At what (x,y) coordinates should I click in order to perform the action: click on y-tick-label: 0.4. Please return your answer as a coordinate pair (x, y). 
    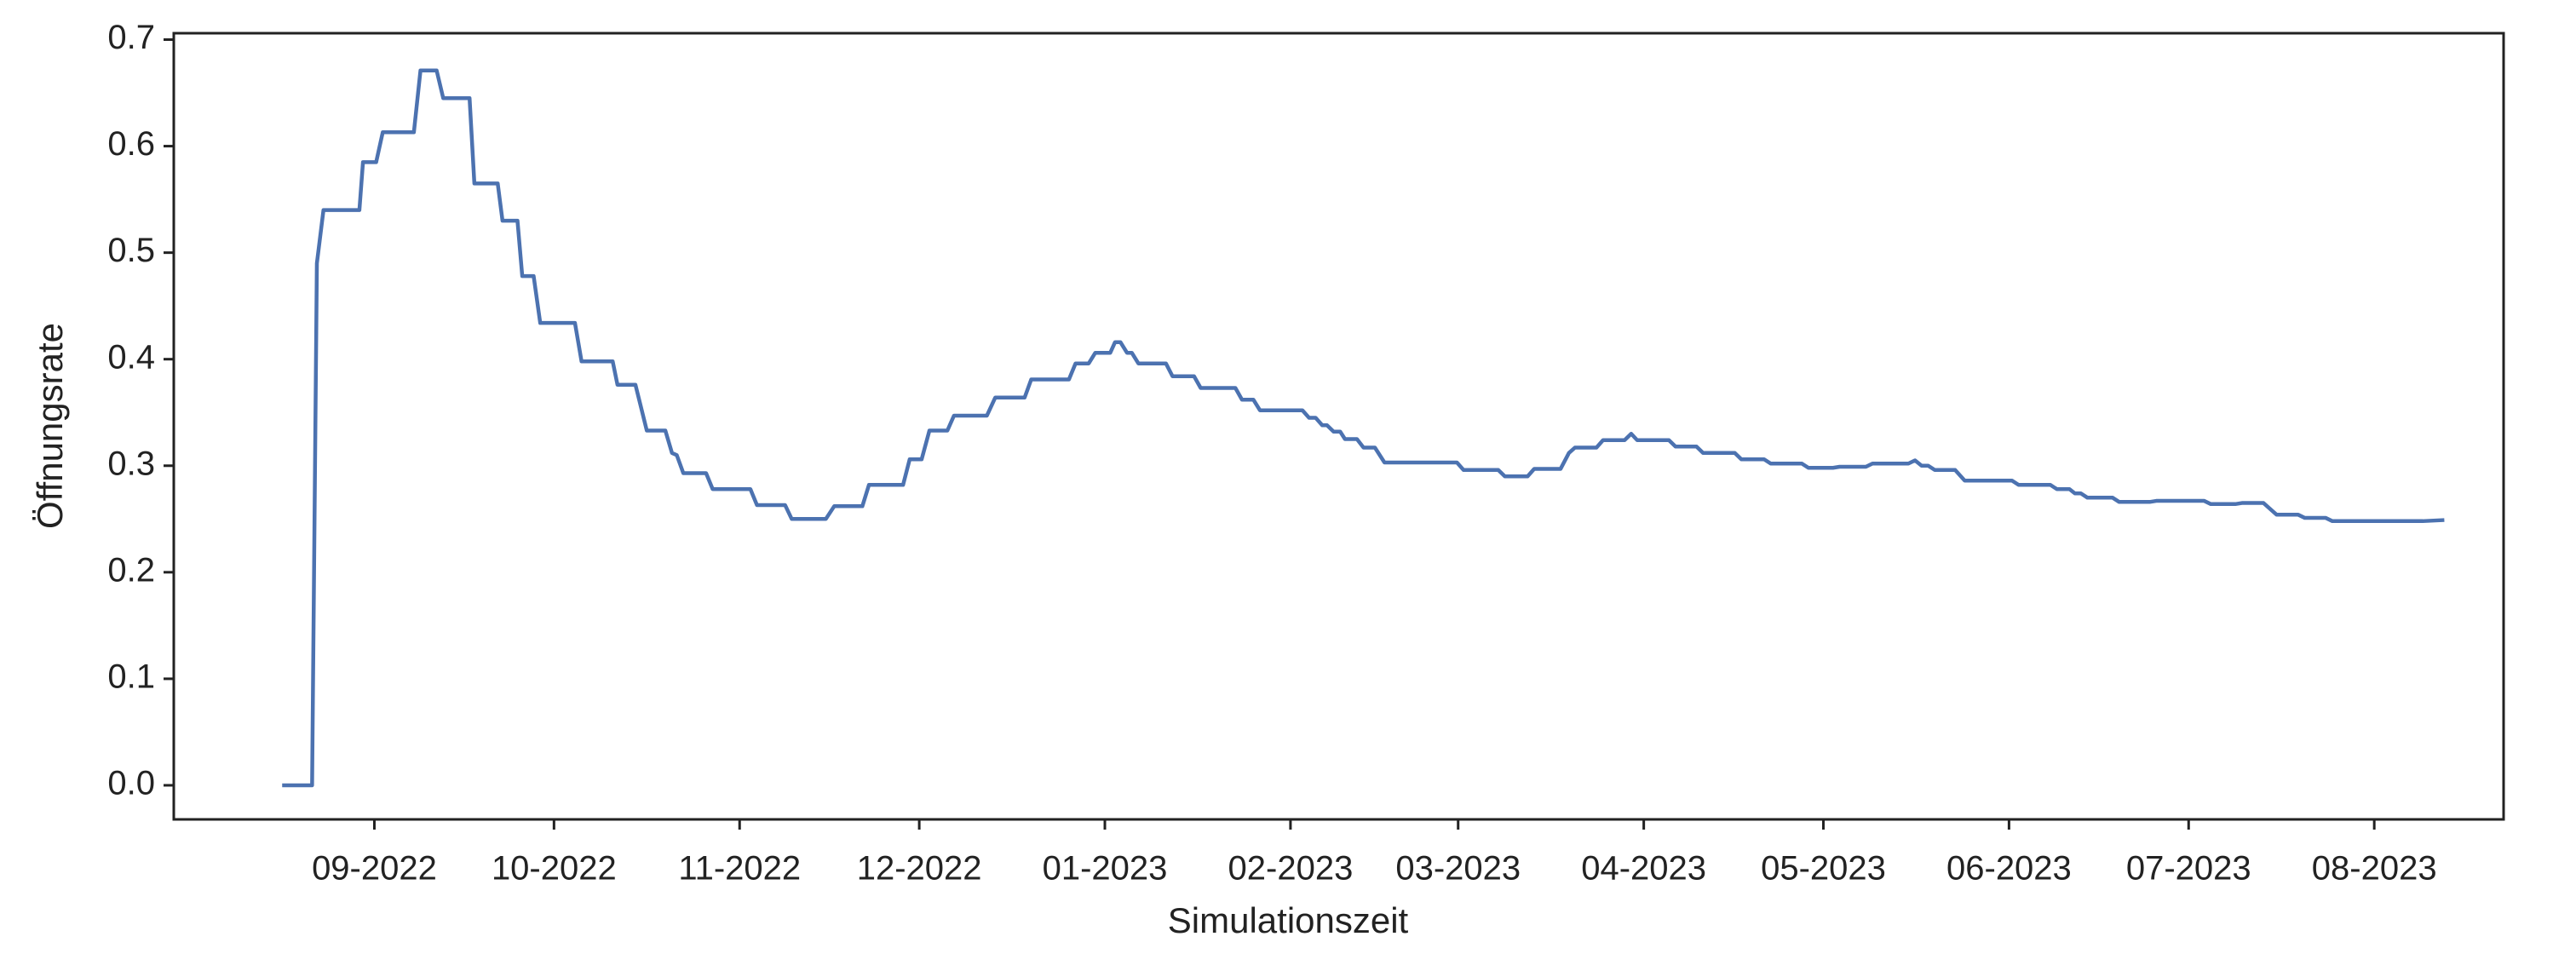
    Looking at the image, I should click on (131, 357).